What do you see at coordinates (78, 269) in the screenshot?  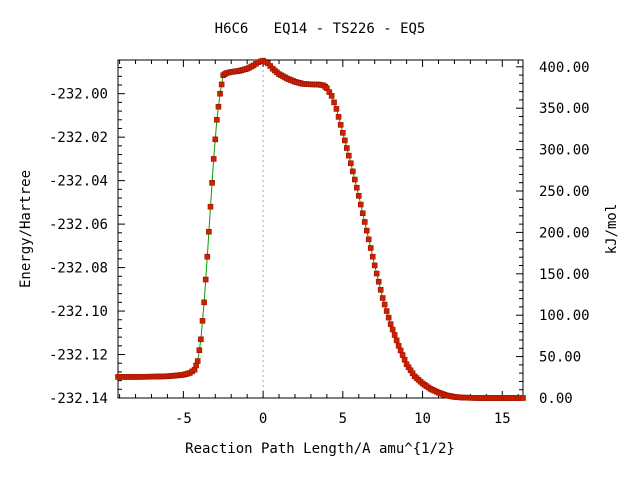 I see `y-tick-label: -232.08` at bounding box center [78, 269].